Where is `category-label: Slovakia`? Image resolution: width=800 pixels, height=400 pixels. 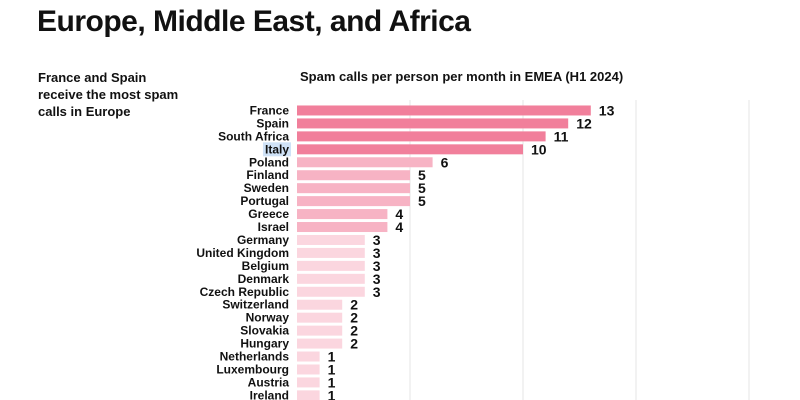
category-label: Slovakia is located at coordinates (264, 331).